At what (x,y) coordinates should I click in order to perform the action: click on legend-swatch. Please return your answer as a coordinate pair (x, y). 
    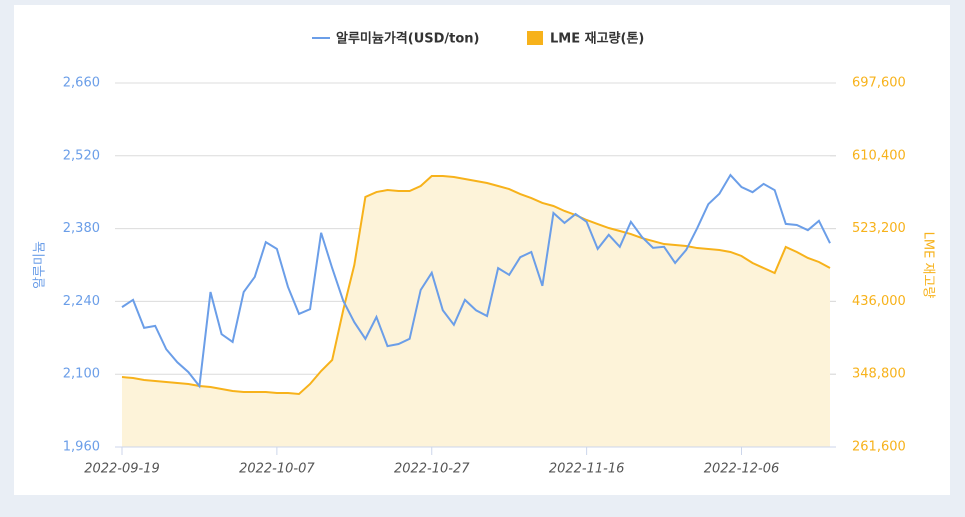
    Looking at the image, I should click on (535, 38).